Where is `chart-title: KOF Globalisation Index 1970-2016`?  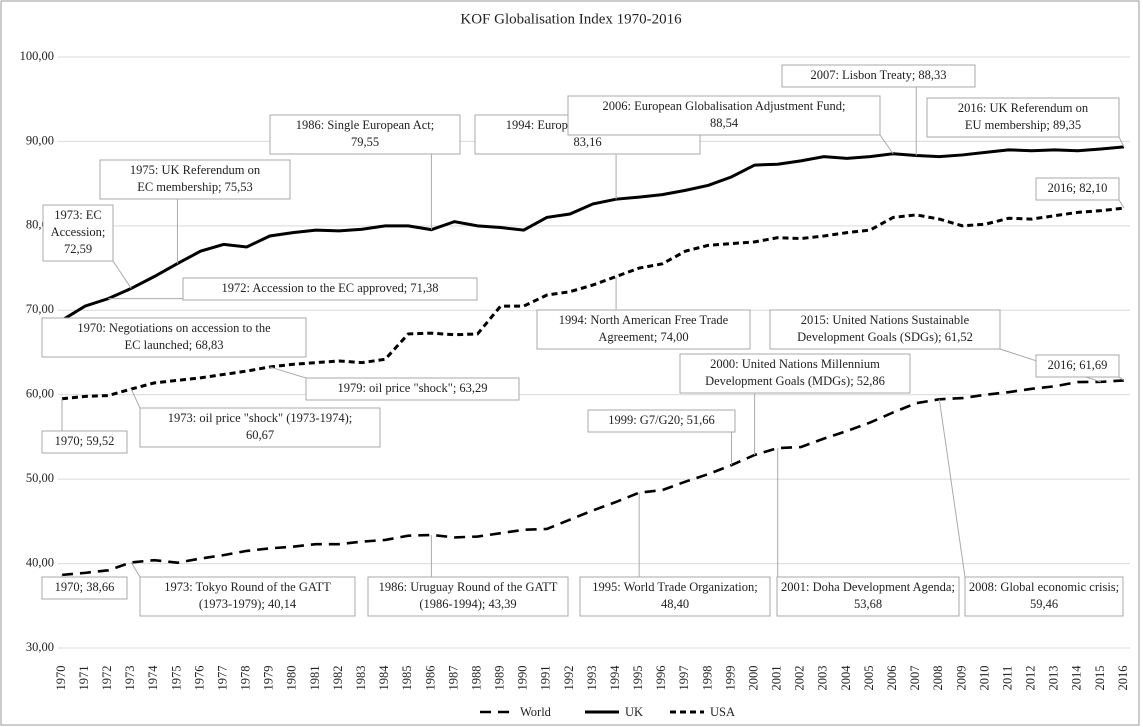
chart-title: KOF Globalisation Index 1970-2016 is located at coordinates (571, 19).